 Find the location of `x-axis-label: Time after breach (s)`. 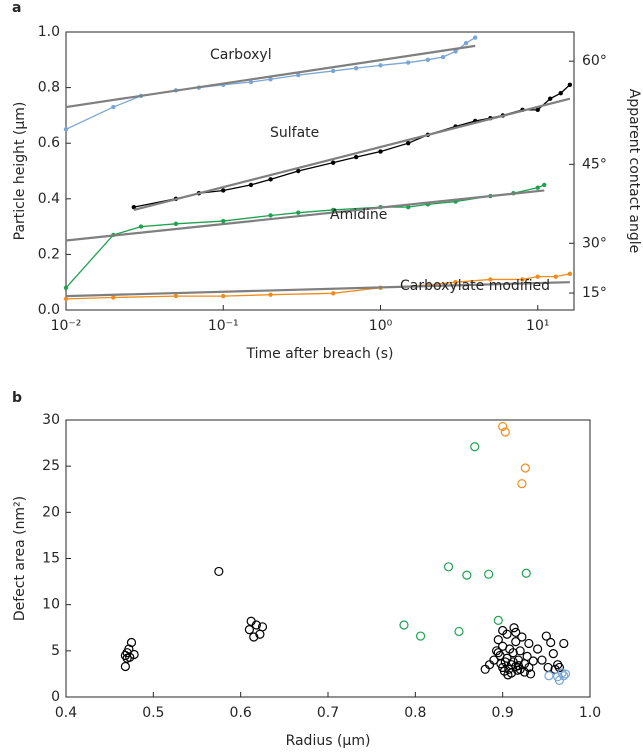

x-axis-label: Time after breach (s) is located at coordinates (319, 354).